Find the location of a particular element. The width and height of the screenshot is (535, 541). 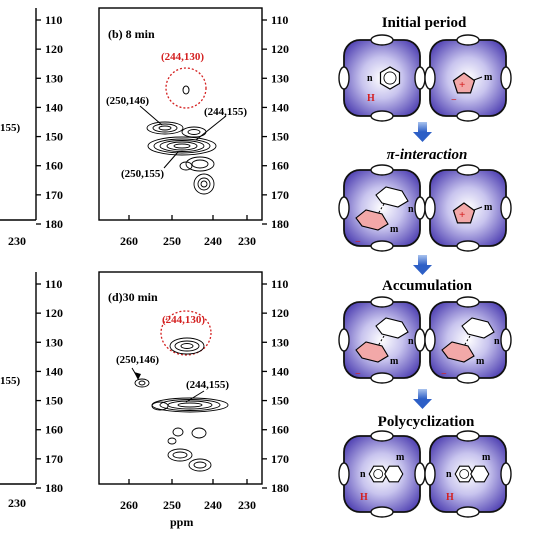

panel-d-y-tick-label: 180 is located at coordinates (280, 488).